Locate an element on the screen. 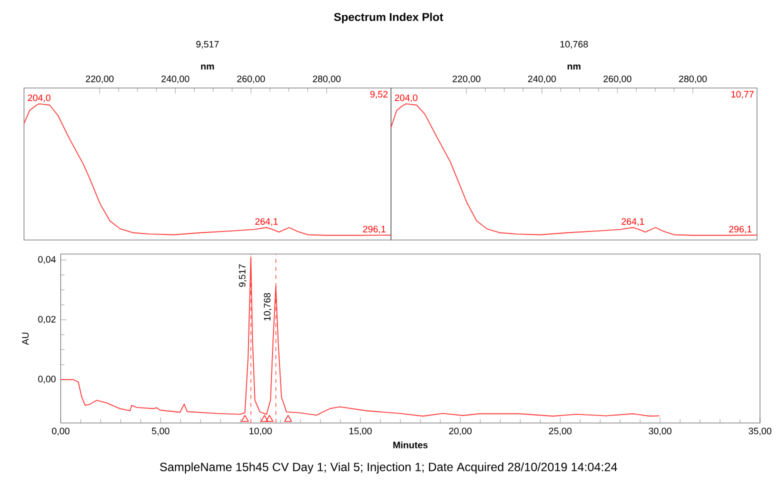 The image size is (777, 482). annotation: 10,768 is located at coordinates (268, 306).